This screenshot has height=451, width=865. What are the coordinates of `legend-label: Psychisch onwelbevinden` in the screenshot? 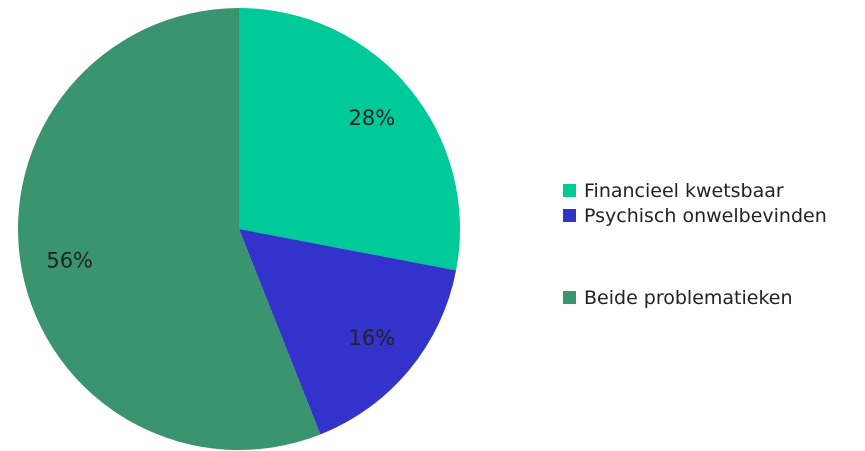 It's located at (705, 216).